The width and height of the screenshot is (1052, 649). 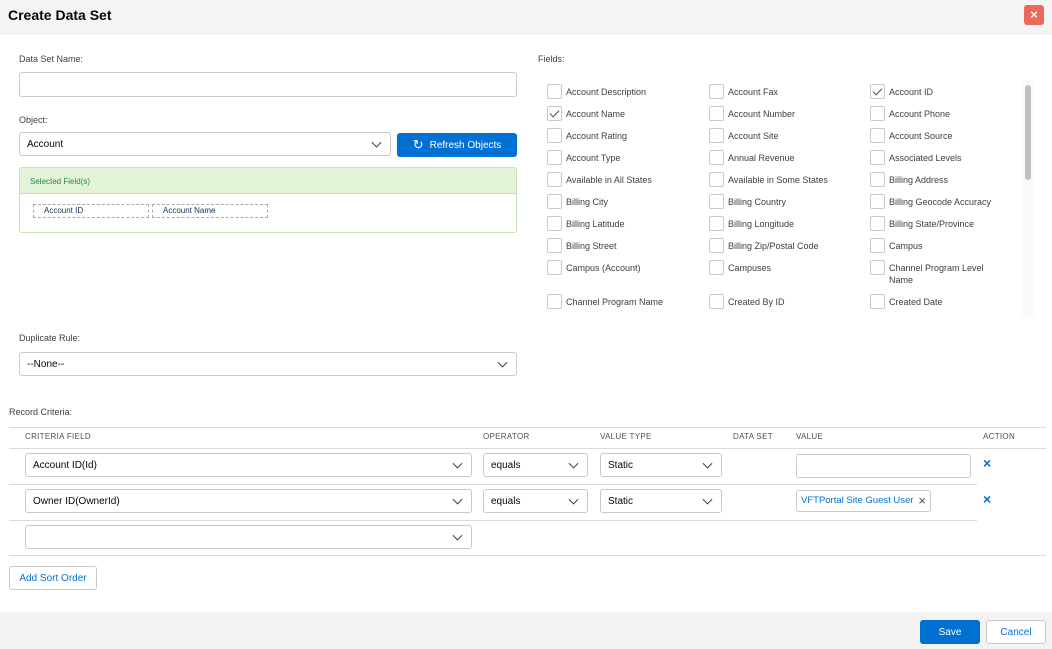 I want to click on field-label: Available in All States, so click(x=609, y=180).